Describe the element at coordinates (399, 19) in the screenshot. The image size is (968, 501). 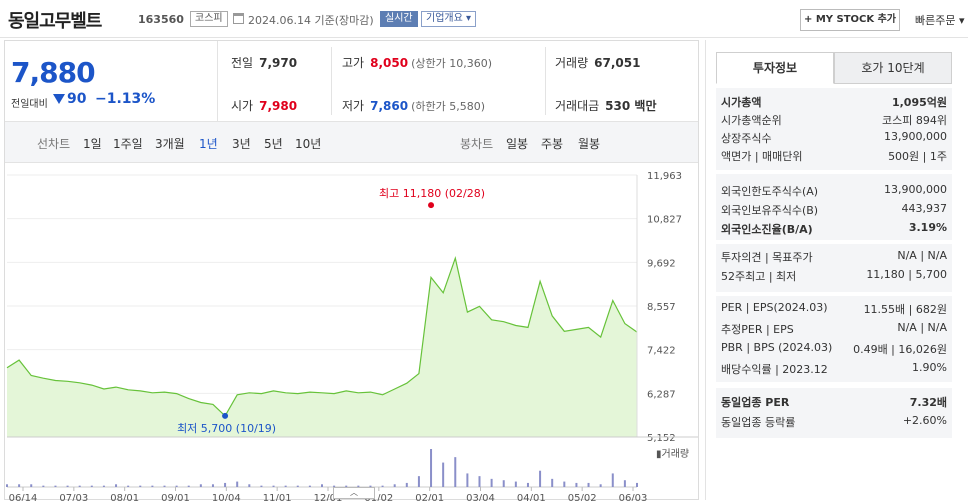
I see `realtime-badge: 실시간` at that location.